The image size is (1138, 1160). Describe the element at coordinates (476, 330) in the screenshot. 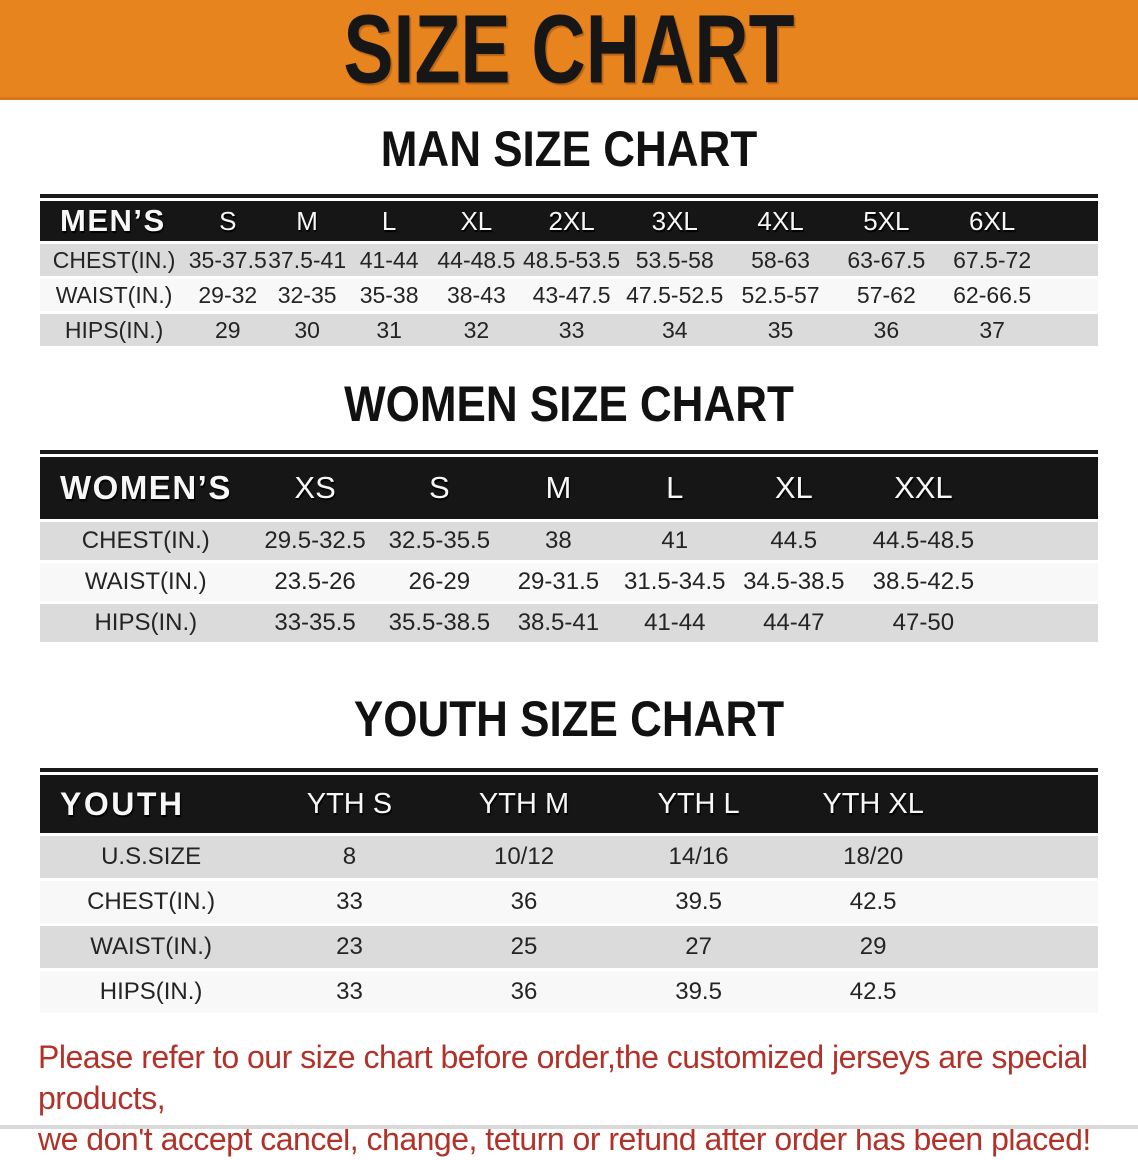

I see `men-size-cell: 32` at that location.